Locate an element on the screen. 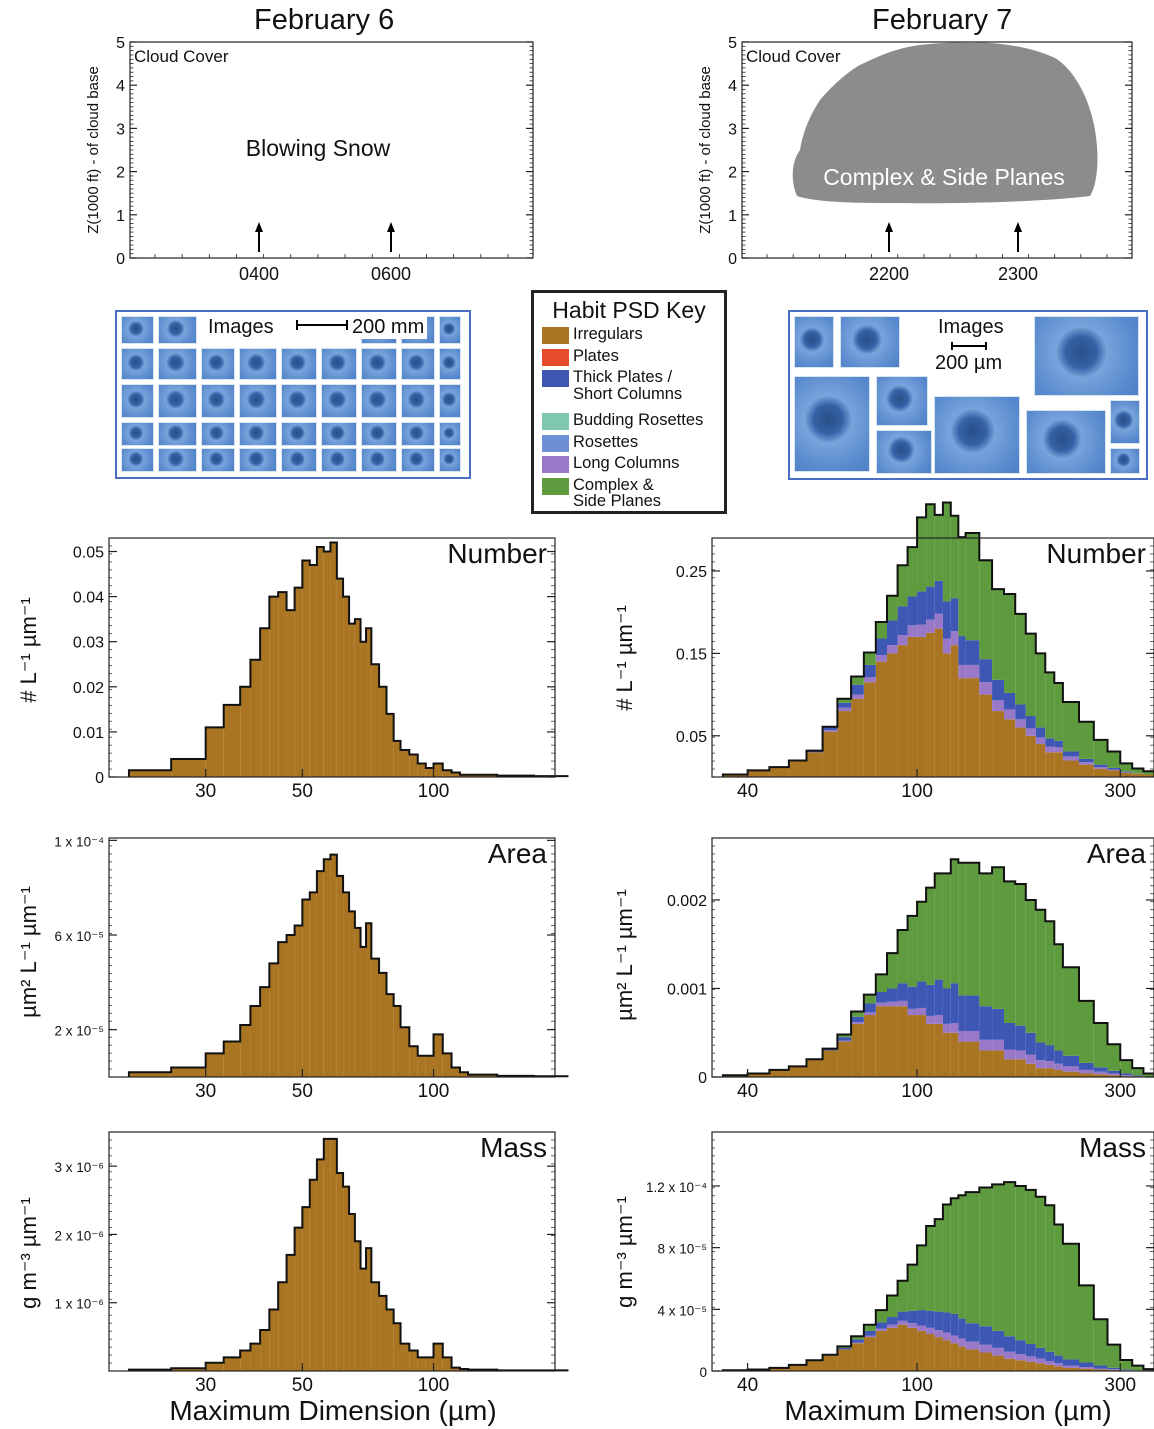  y-tick-label: 4 x 10⁻⁵ is located at coordinates (683, 1310).